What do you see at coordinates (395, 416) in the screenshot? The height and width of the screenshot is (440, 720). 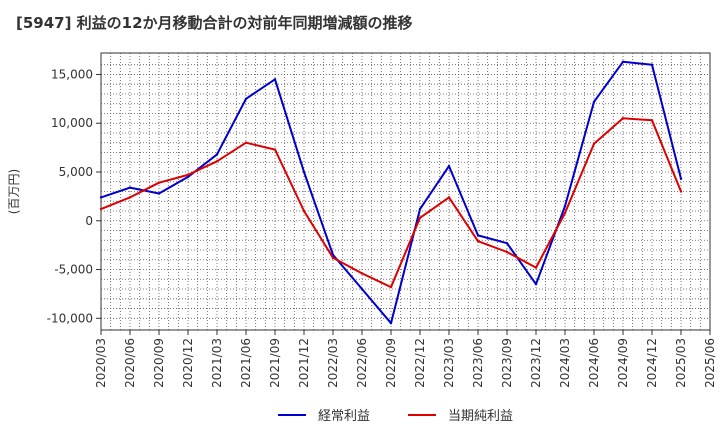 I see `legend: 経常利益 当期純利益` at bounding box center [395, 416].